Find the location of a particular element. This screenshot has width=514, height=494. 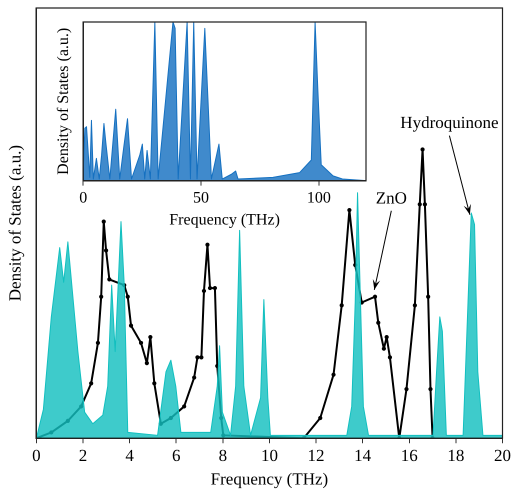

x-tick-label: 50 is located at coordinates (201, 197).